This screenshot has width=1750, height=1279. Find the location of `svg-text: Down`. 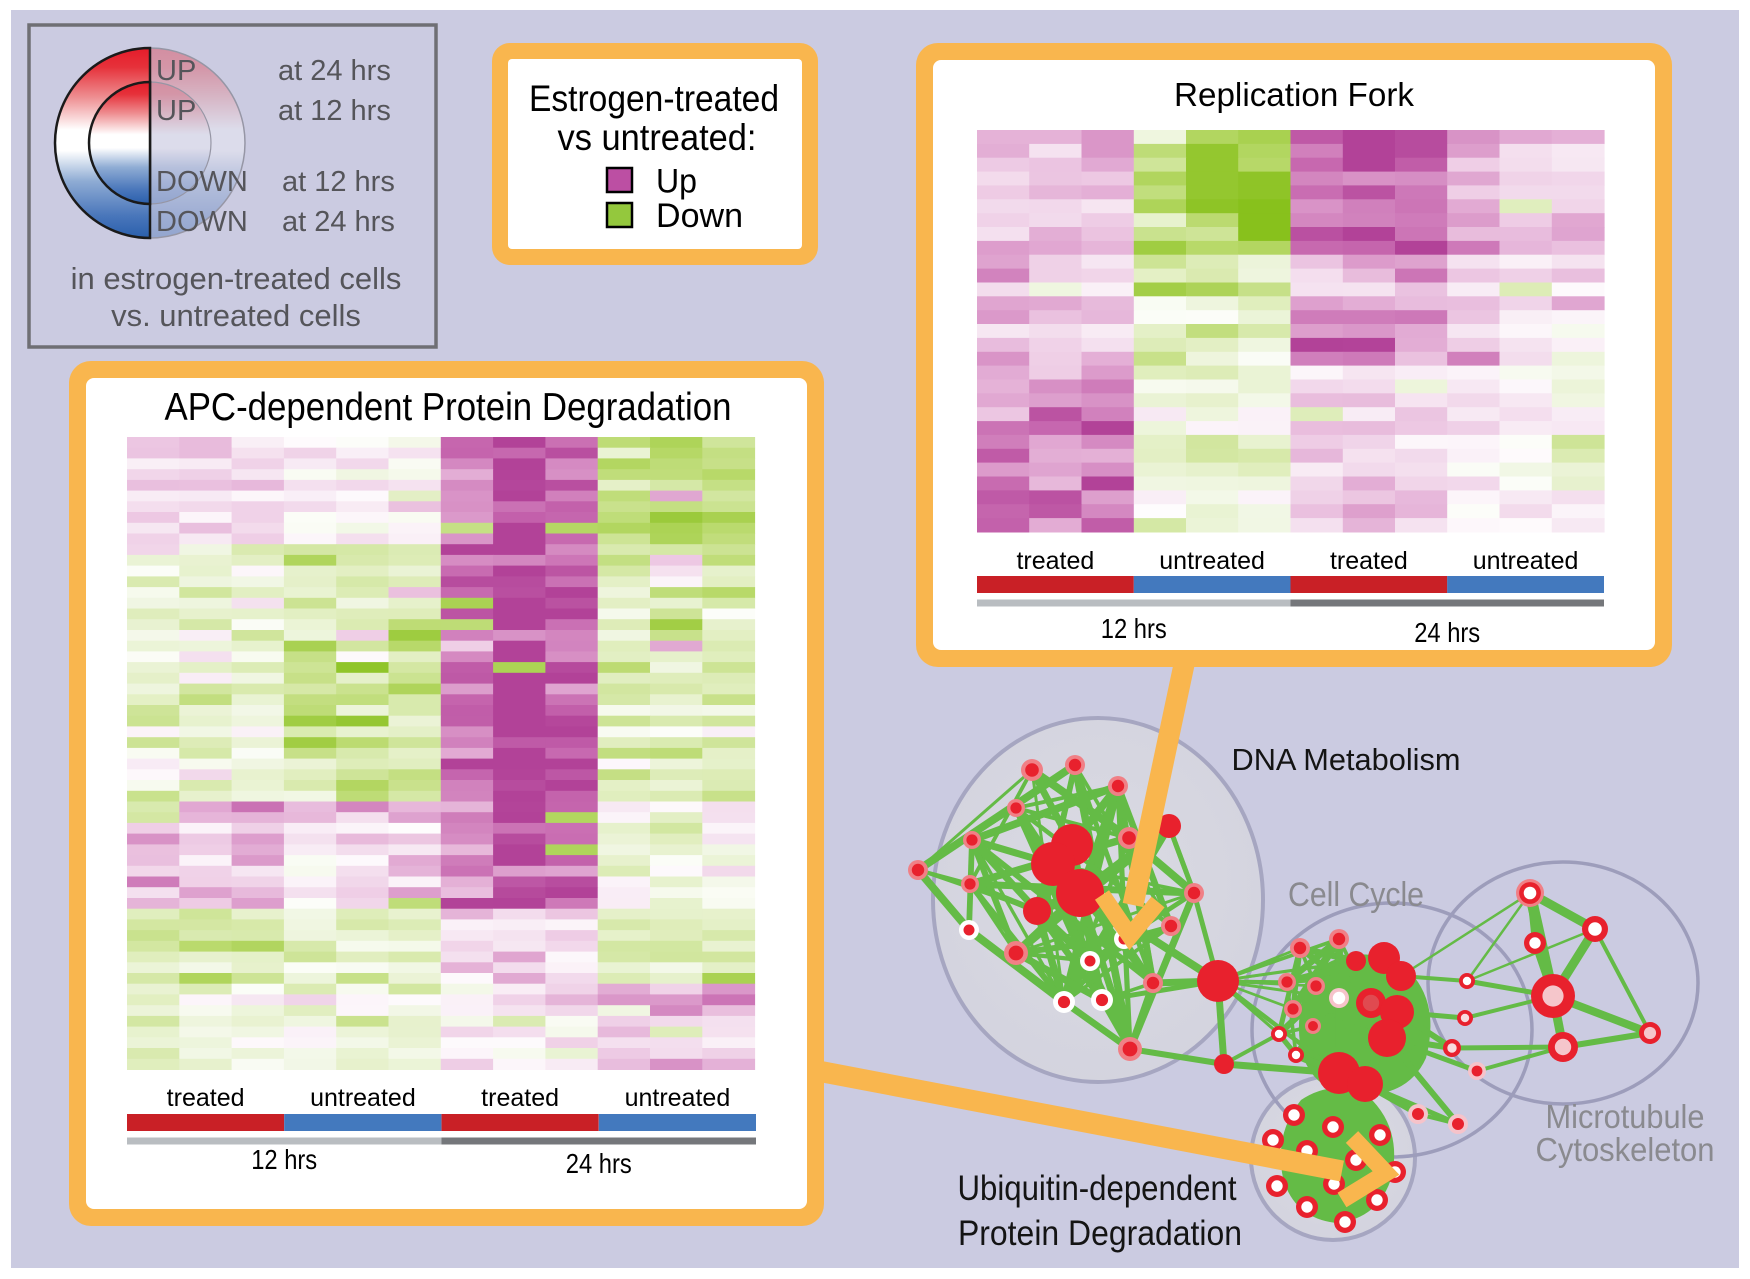

svg-text: Down is located at coordinates (699, 216).